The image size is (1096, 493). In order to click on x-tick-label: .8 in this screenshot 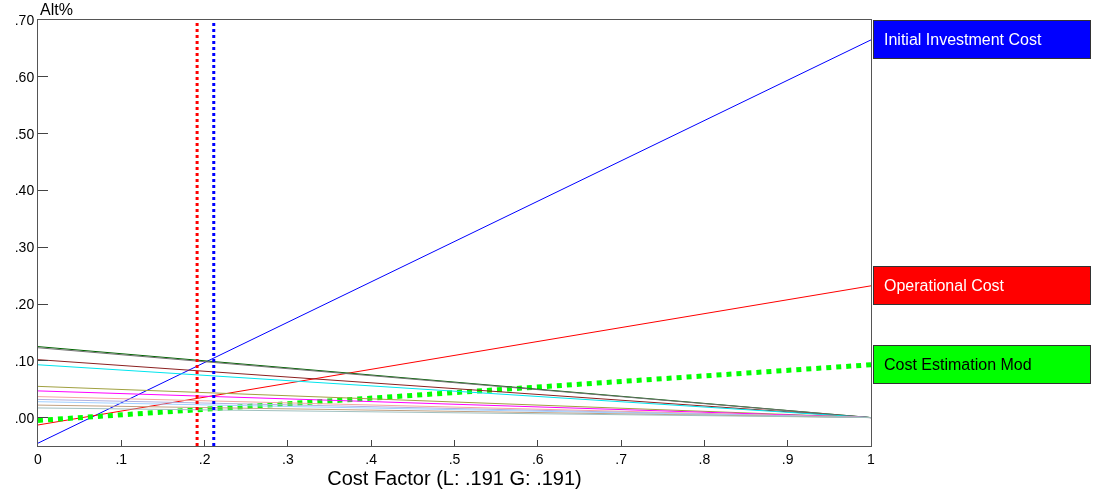, I will do `click(704, 458)`.